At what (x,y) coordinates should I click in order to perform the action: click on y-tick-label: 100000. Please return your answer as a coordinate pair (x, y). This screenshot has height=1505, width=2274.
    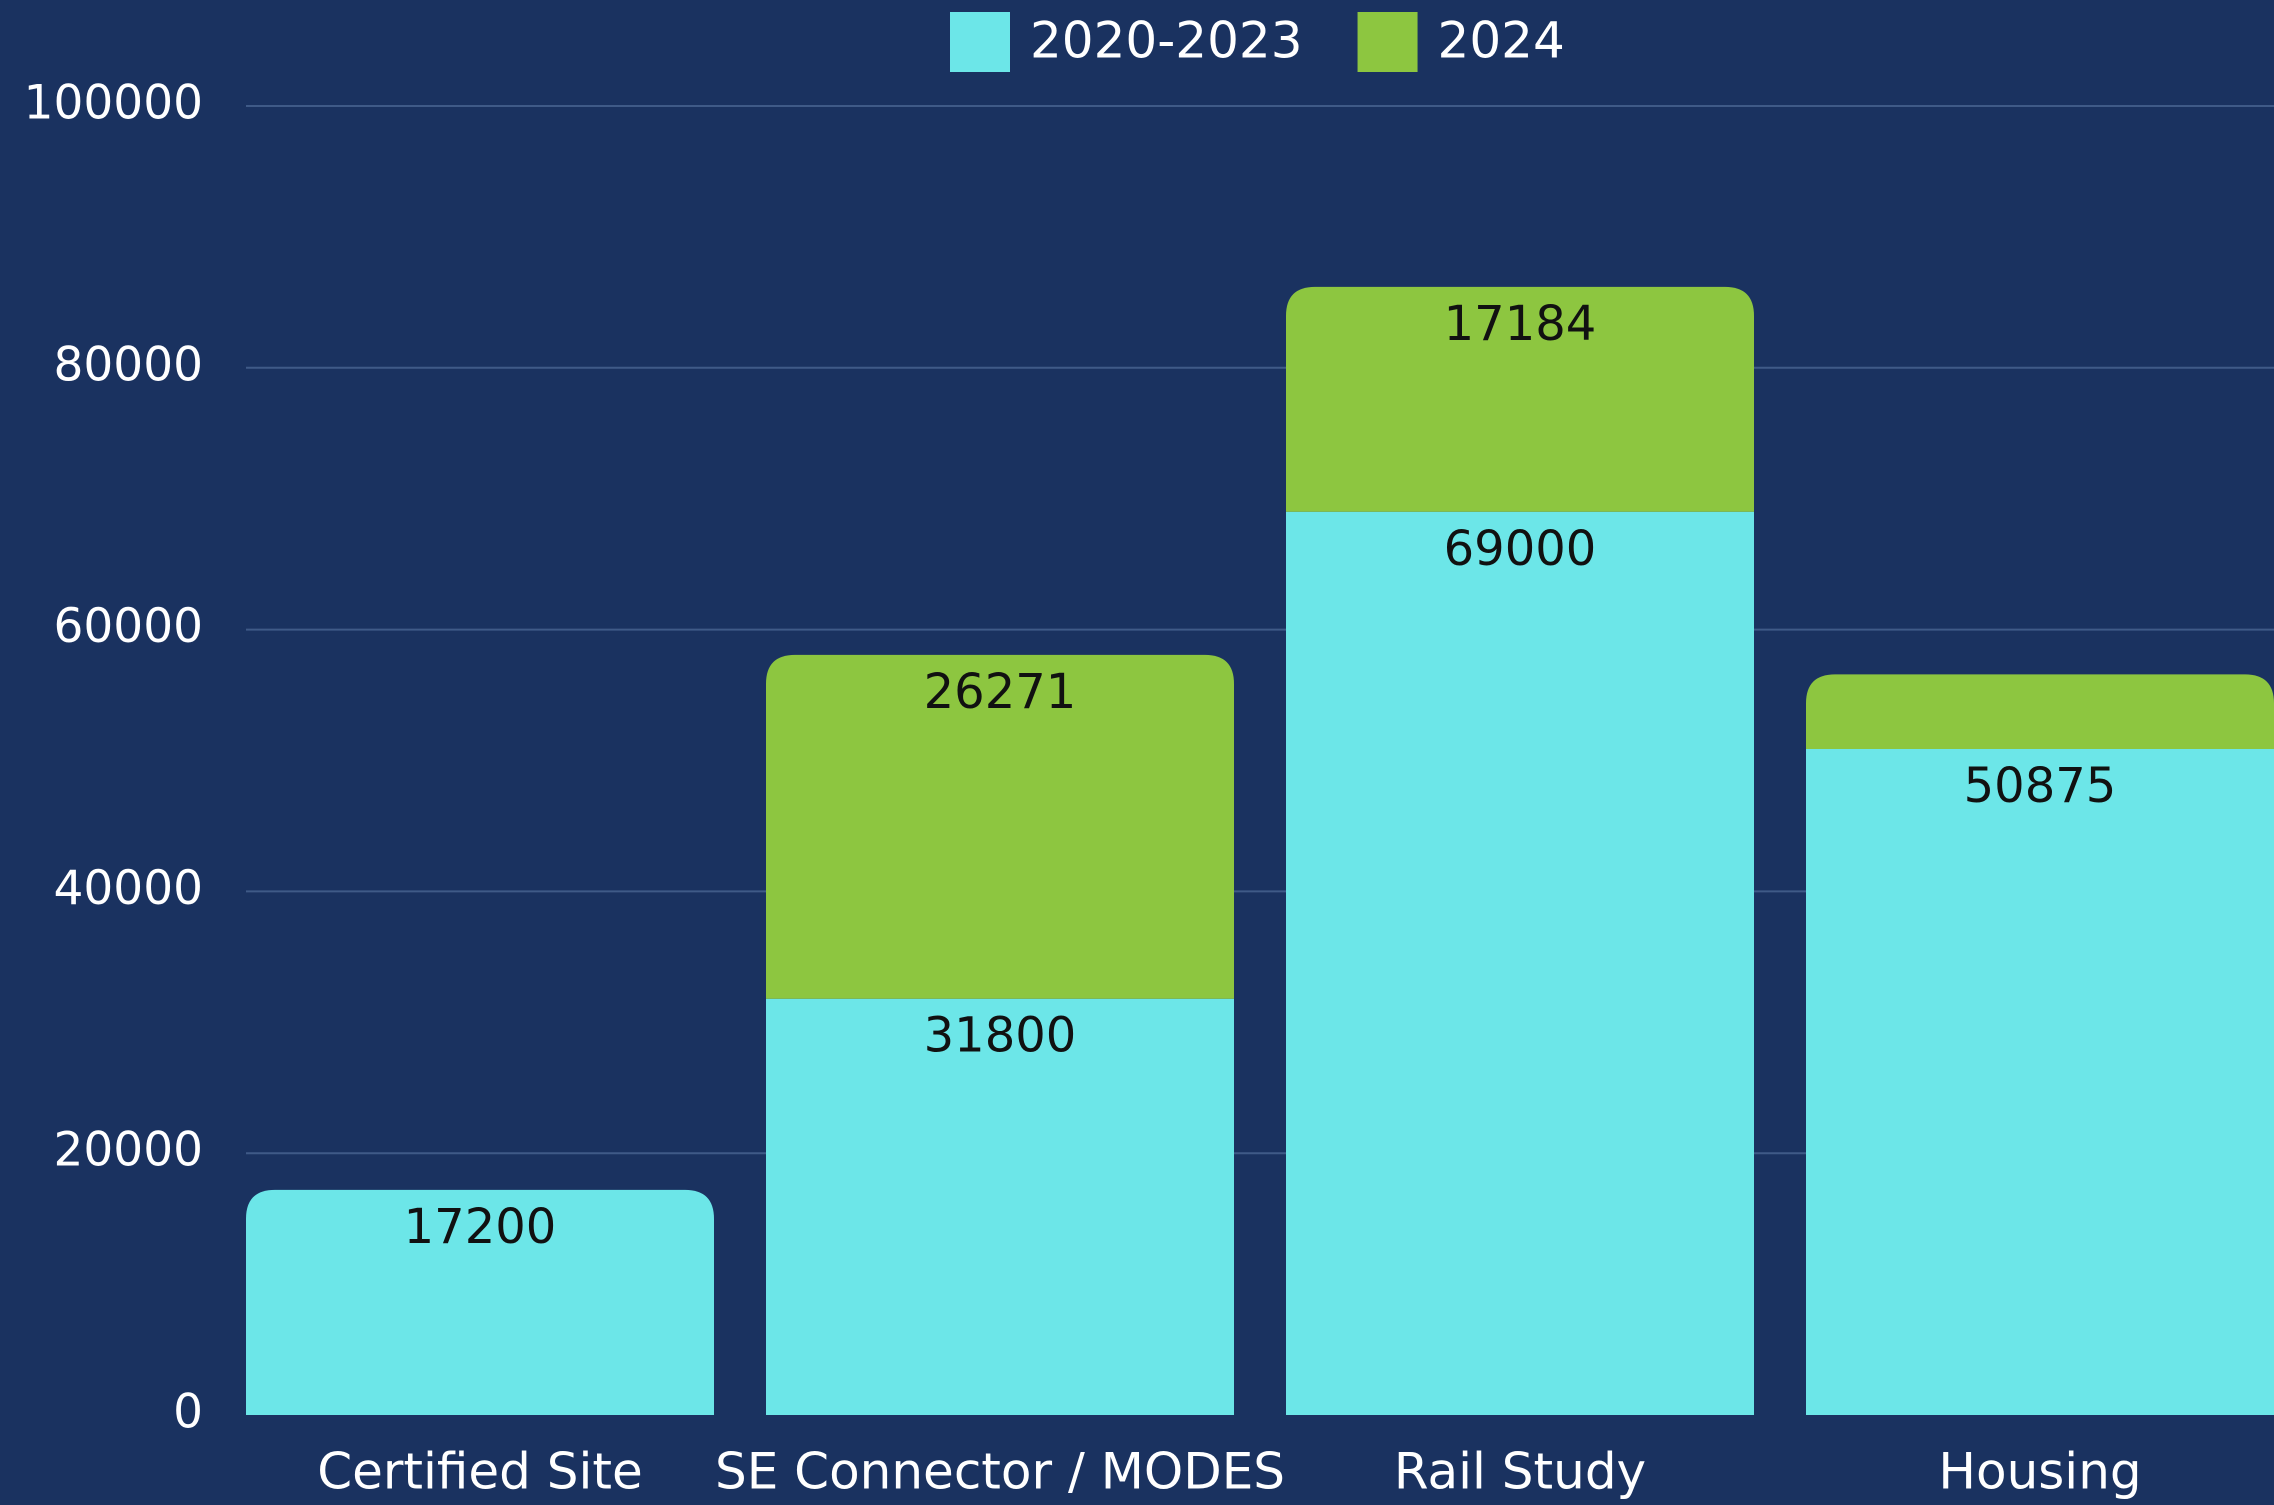
    Looking at the image, I should click on (113, 103).